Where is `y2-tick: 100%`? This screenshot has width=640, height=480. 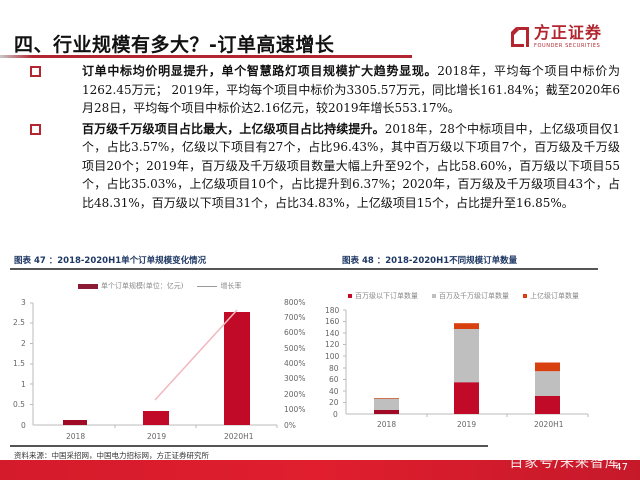
y2-tick: 100% is located at coordinates (295, 409).